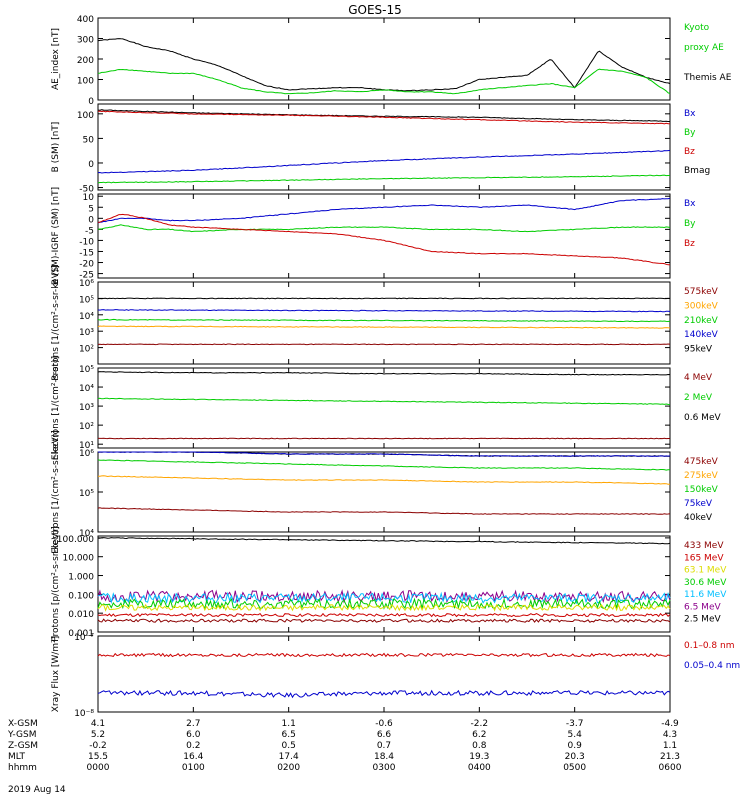 This screenshot has width=750, height=804. I want to click on ephem-value: 20.3, so click(575, 757).